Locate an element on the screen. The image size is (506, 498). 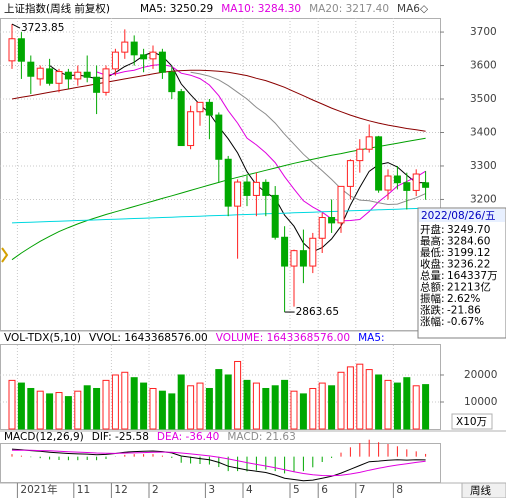
info-value: 164337万 is located at coordinates (472, 276).